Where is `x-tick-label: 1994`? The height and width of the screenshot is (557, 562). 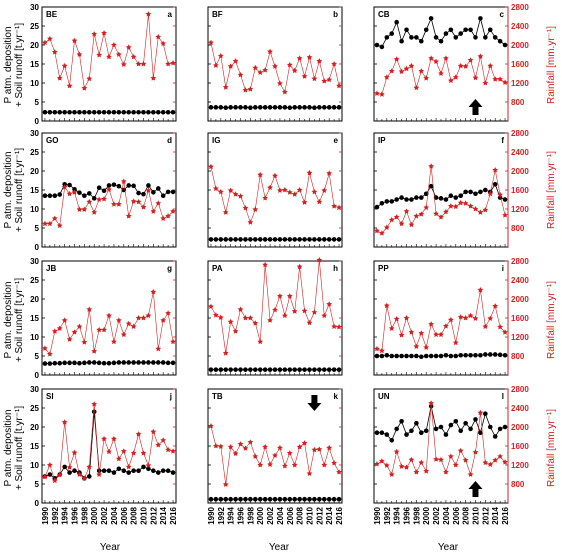
x-tick-label: 1994 is located at coordinates (397, 515).